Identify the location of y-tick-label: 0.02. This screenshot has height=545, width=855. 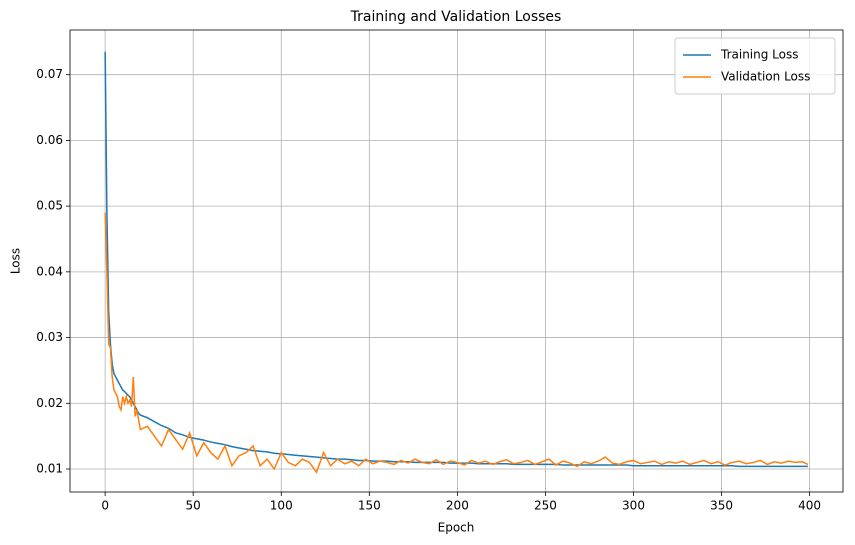
(49, 403).